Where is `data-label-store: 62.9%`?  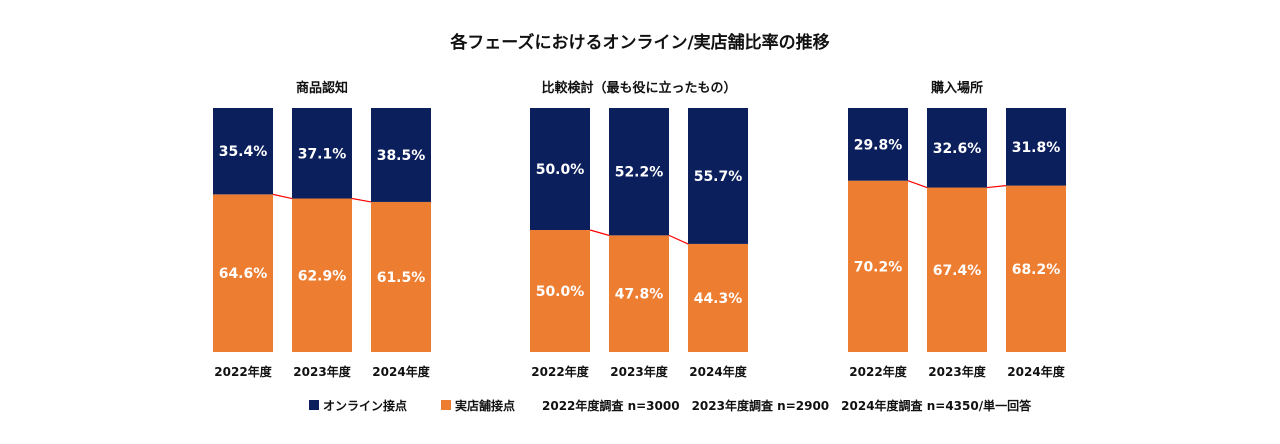 data-label-store: 62.9% is located at coordinates (322, 276).